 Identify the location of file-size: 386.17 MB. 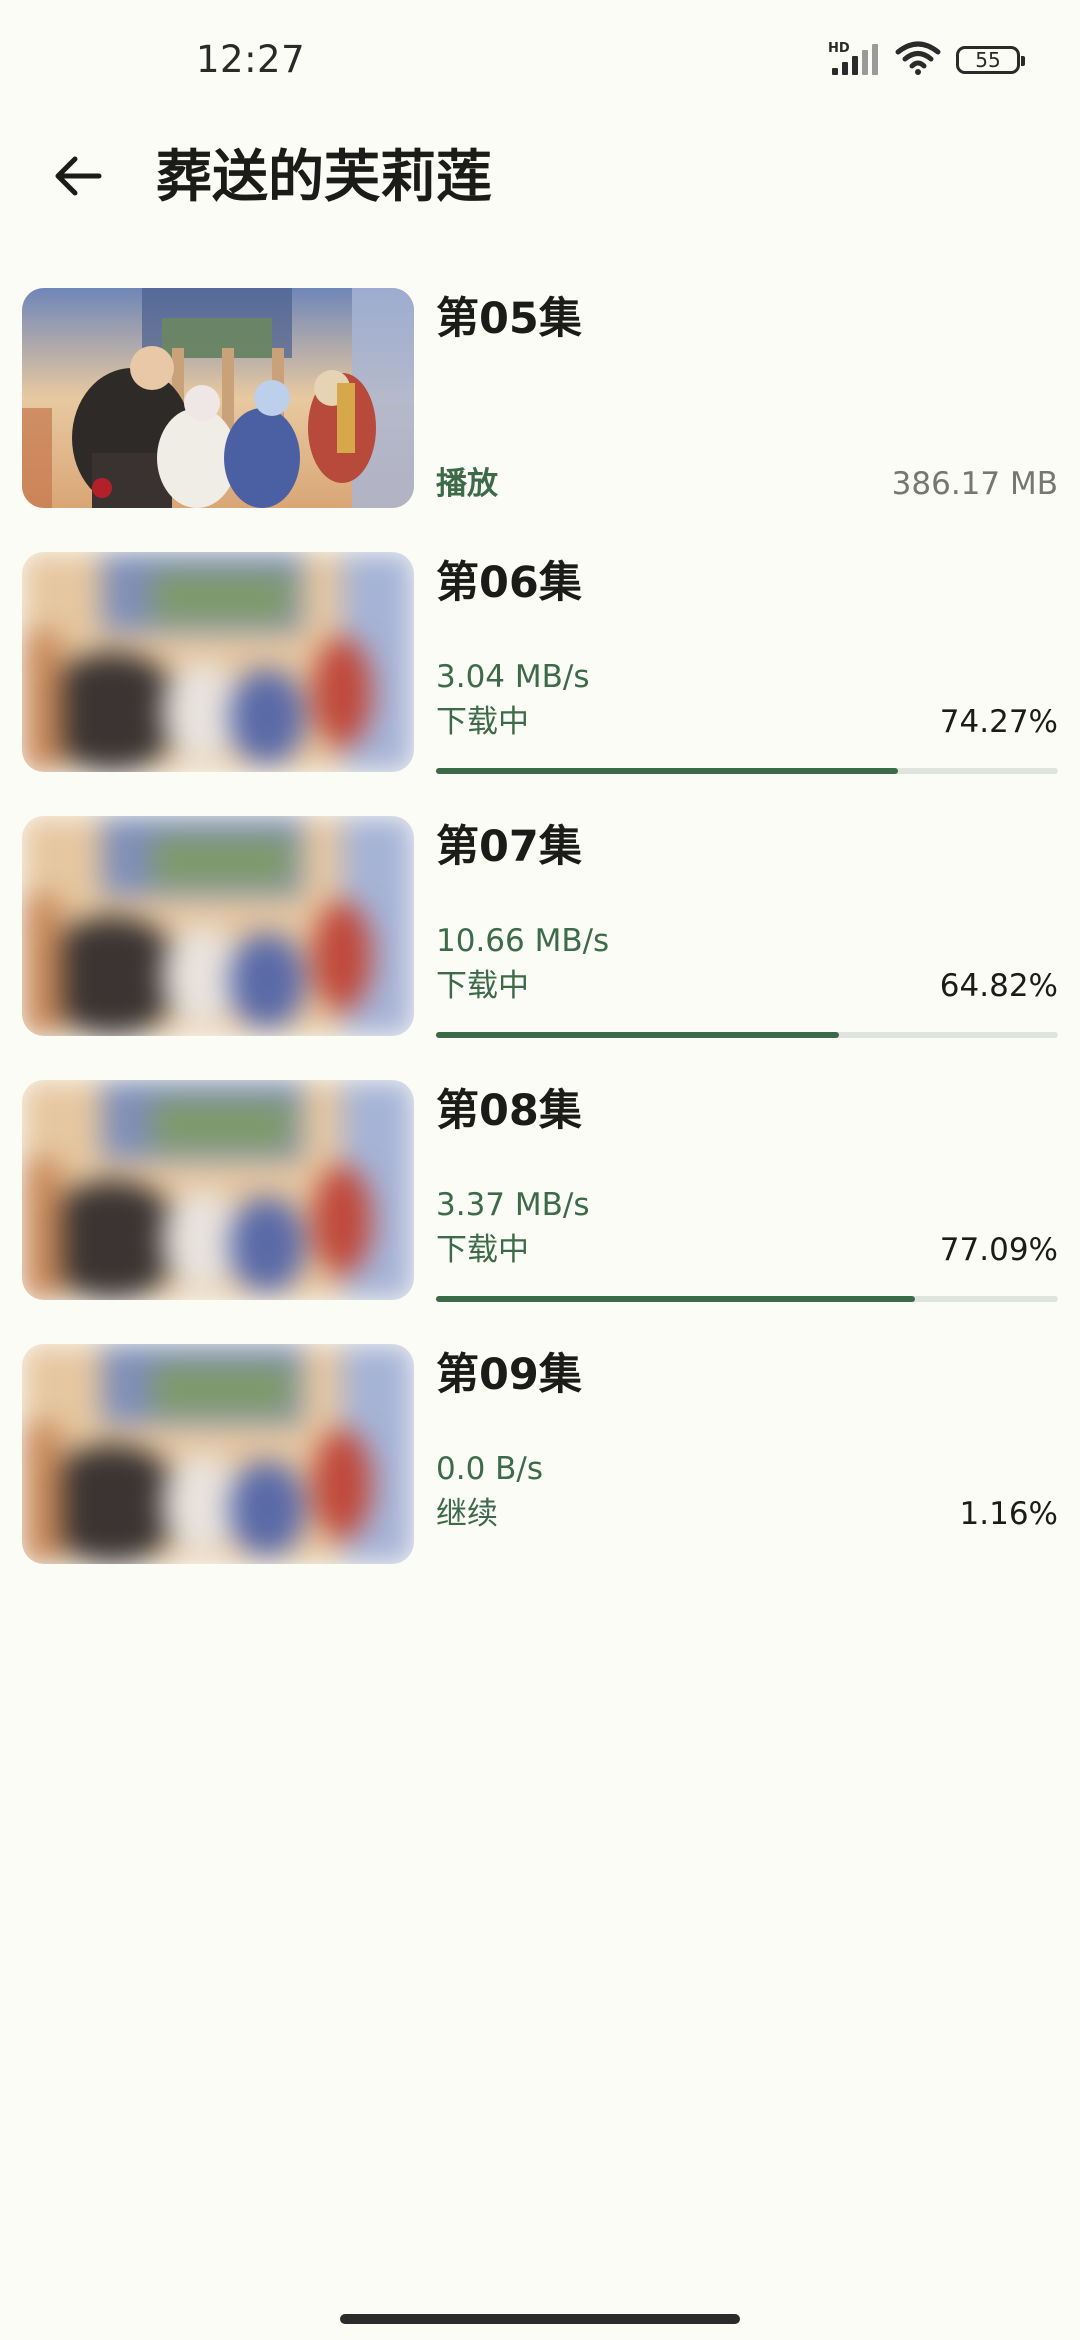
(974, 484).